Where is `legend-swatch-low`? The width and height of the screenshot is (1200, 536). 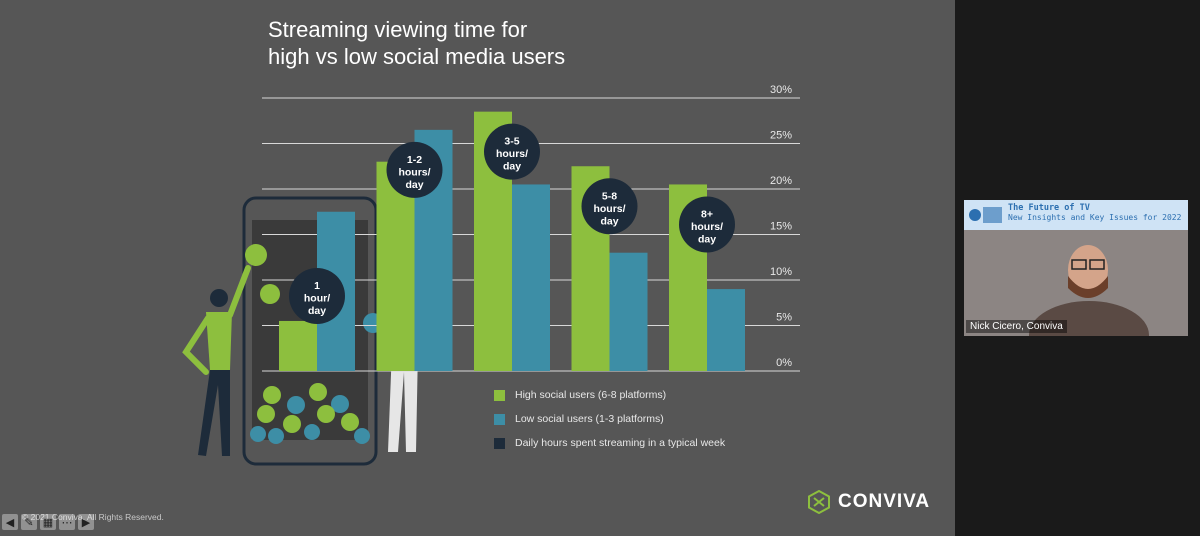 legend-swatch-low is located at coordinates (499, 419).